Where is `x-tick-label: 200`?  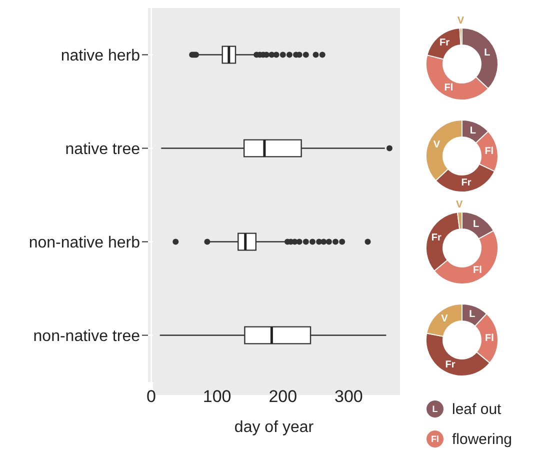
x-tick-label: 200 is located at coordinates (283, 396).